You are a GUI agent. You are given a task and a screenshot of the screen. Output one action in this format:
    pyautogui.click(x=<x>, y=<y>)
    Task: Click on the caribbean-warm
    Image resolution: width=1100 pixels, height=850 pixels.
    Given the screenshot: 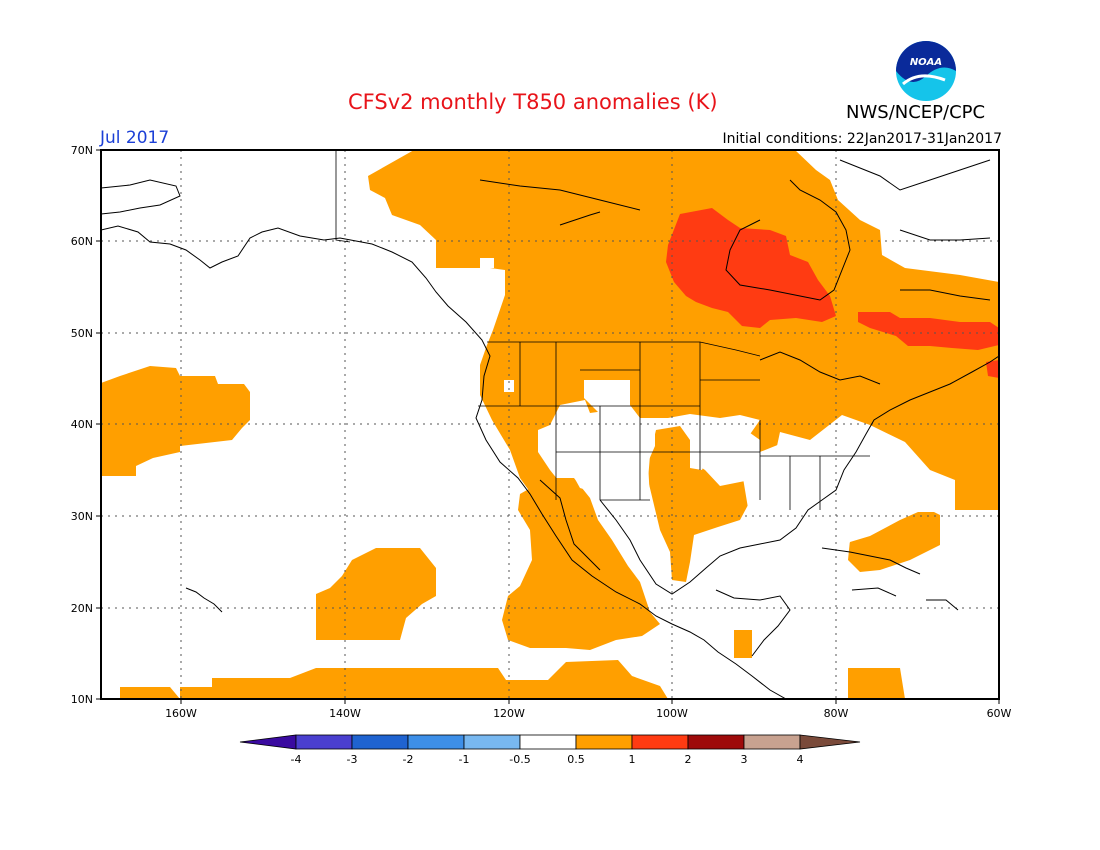 What is the action you would take?
    pyautogui.click(x=876, y=683)
    